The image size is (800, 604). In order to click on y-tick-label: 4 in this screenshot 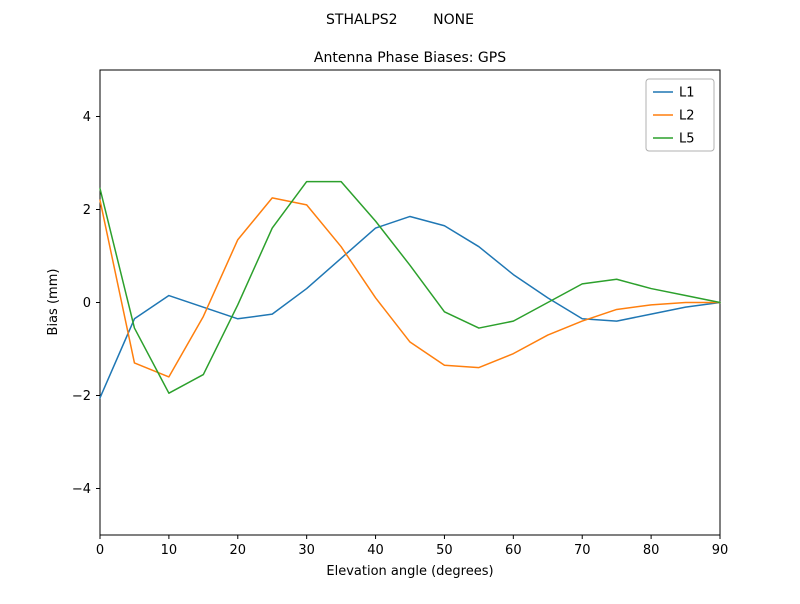, I will do `click(87, 117)`.